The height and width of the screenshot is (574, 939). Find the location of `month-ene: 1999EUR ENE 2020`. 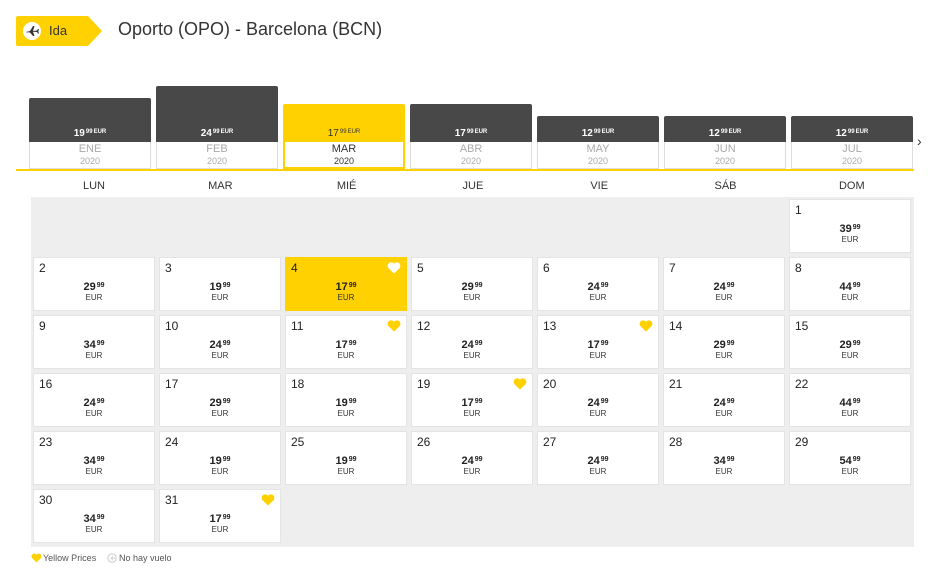

month-ene: 1999EUR ENE 2020 is located at coordinates (90, 133).